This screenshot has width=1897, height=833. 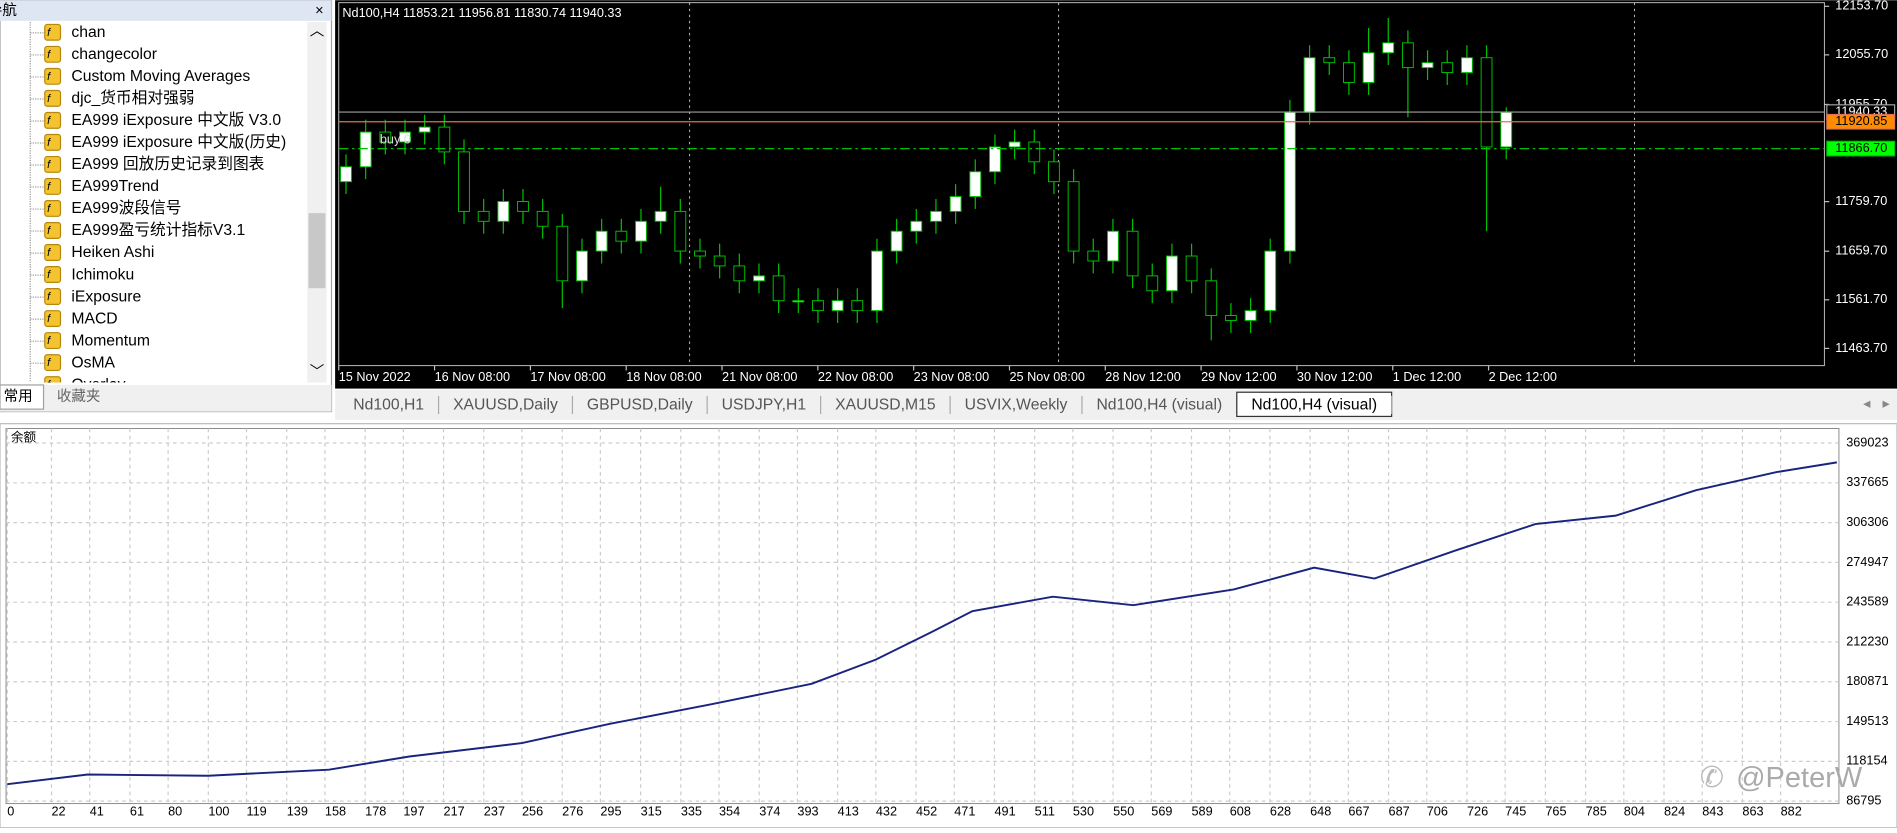 I want to click on navigator-item: changecolor, so click(x=114, y=54).